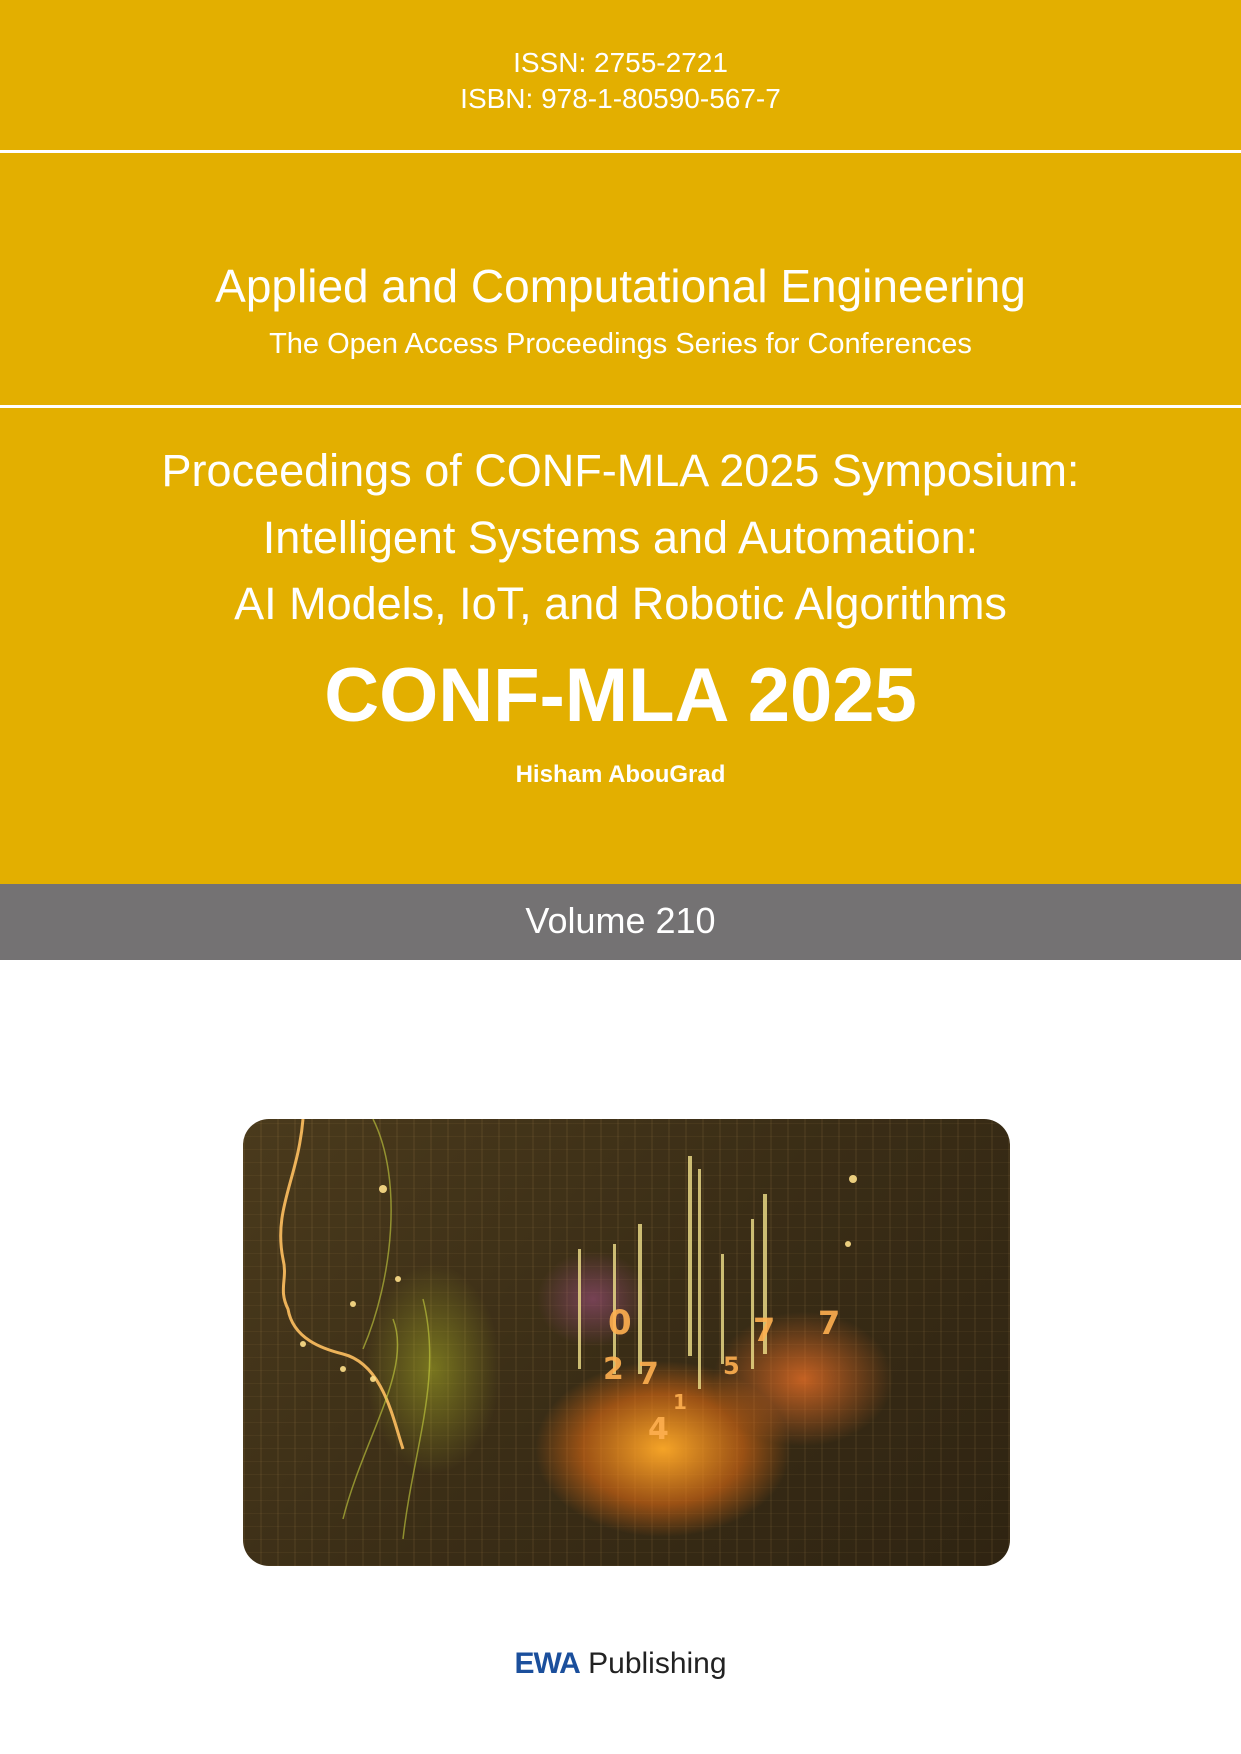 The height and width of the screenshot is (1754, 1241). What do you see at coordinates (620, 98) in the screenshot?
I see `isbn: ISBN: 978-1-80590-567-7` at bounding box center [620, 98].